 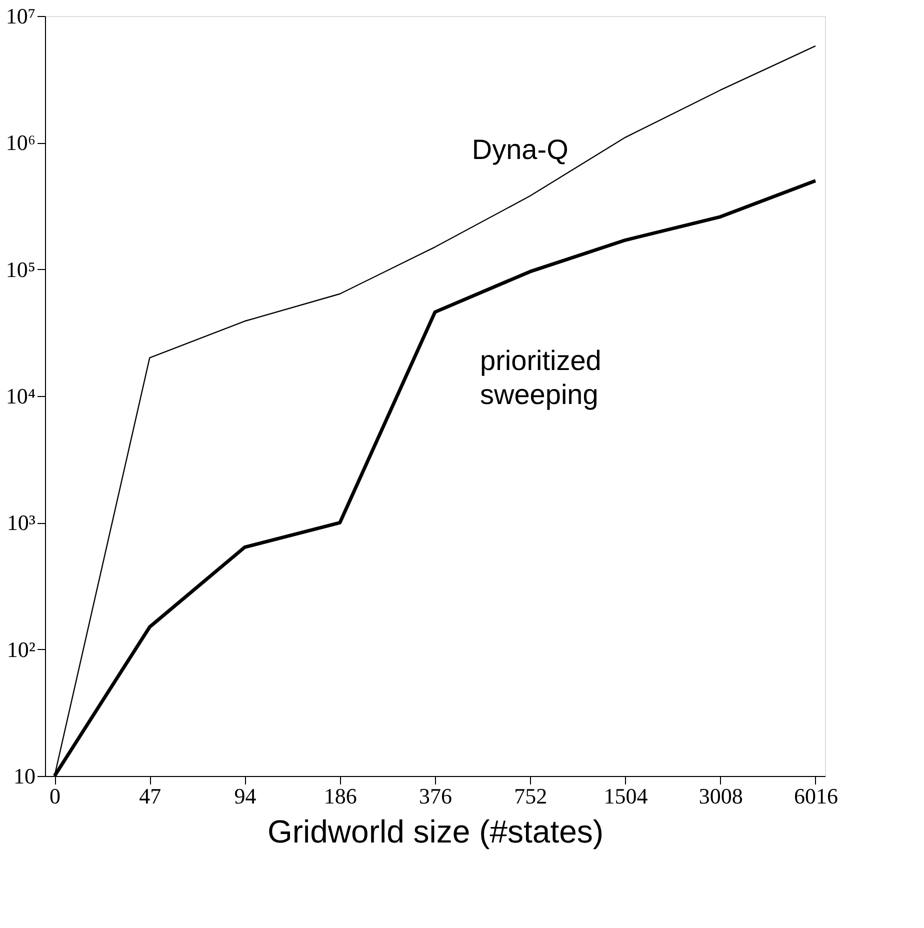 What do you see at coordinates (21, 16) in the screenshot?
I see `y-tick-label: 10⁷` at bounding box center [21, 16].